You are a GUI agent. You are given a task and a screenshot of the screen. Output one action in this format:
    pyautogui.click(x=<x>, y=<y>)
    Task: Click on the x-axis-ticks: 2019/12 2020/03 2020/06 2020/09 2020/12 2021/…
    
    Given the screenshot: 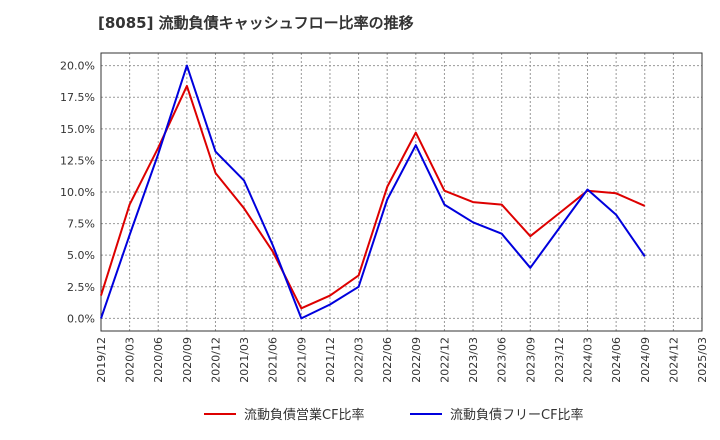 What is the action you would take?
    pyautogui.click(x=402, y=360)
    